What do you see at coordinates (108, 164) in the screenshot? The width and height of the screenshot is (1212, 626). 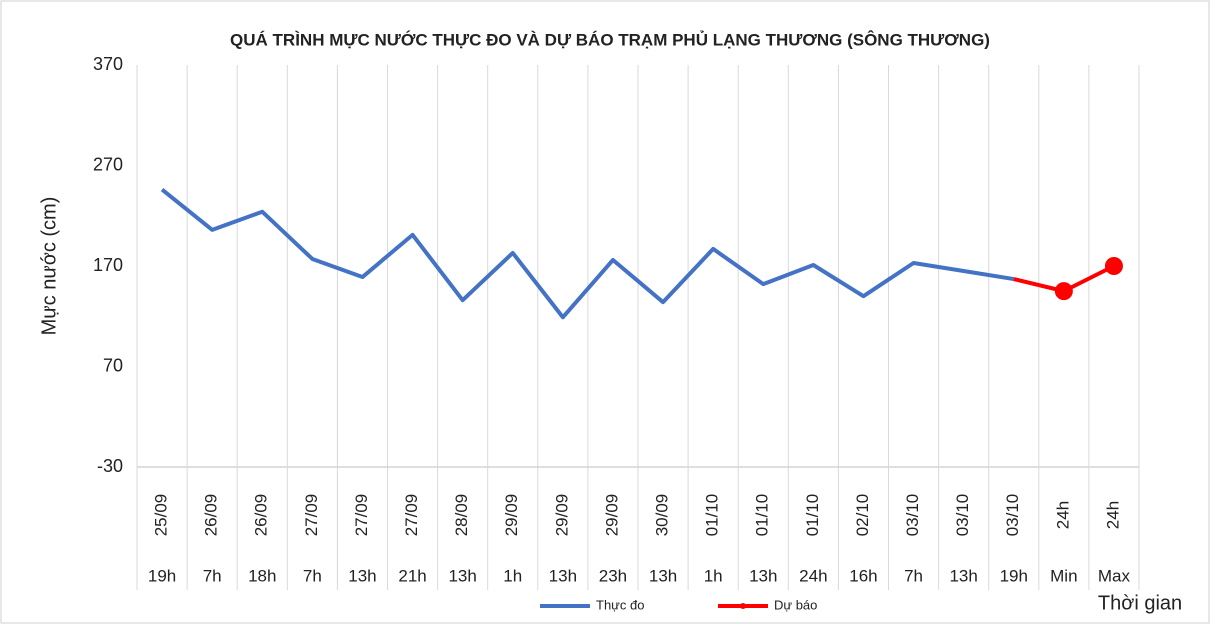 I see `y-tick-label: 270` at bounding box center [108, 164].